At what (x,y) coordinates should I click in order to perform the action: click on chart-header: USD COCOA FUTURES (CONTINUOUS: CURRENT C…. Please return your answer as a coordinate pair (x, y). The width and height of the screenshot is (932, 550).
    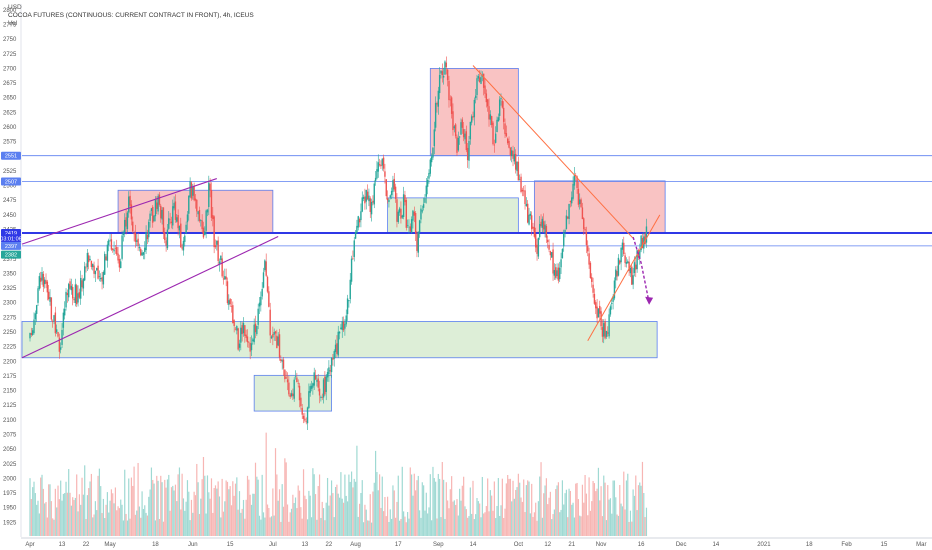
    Looking at the image, I should click on (131, 16).